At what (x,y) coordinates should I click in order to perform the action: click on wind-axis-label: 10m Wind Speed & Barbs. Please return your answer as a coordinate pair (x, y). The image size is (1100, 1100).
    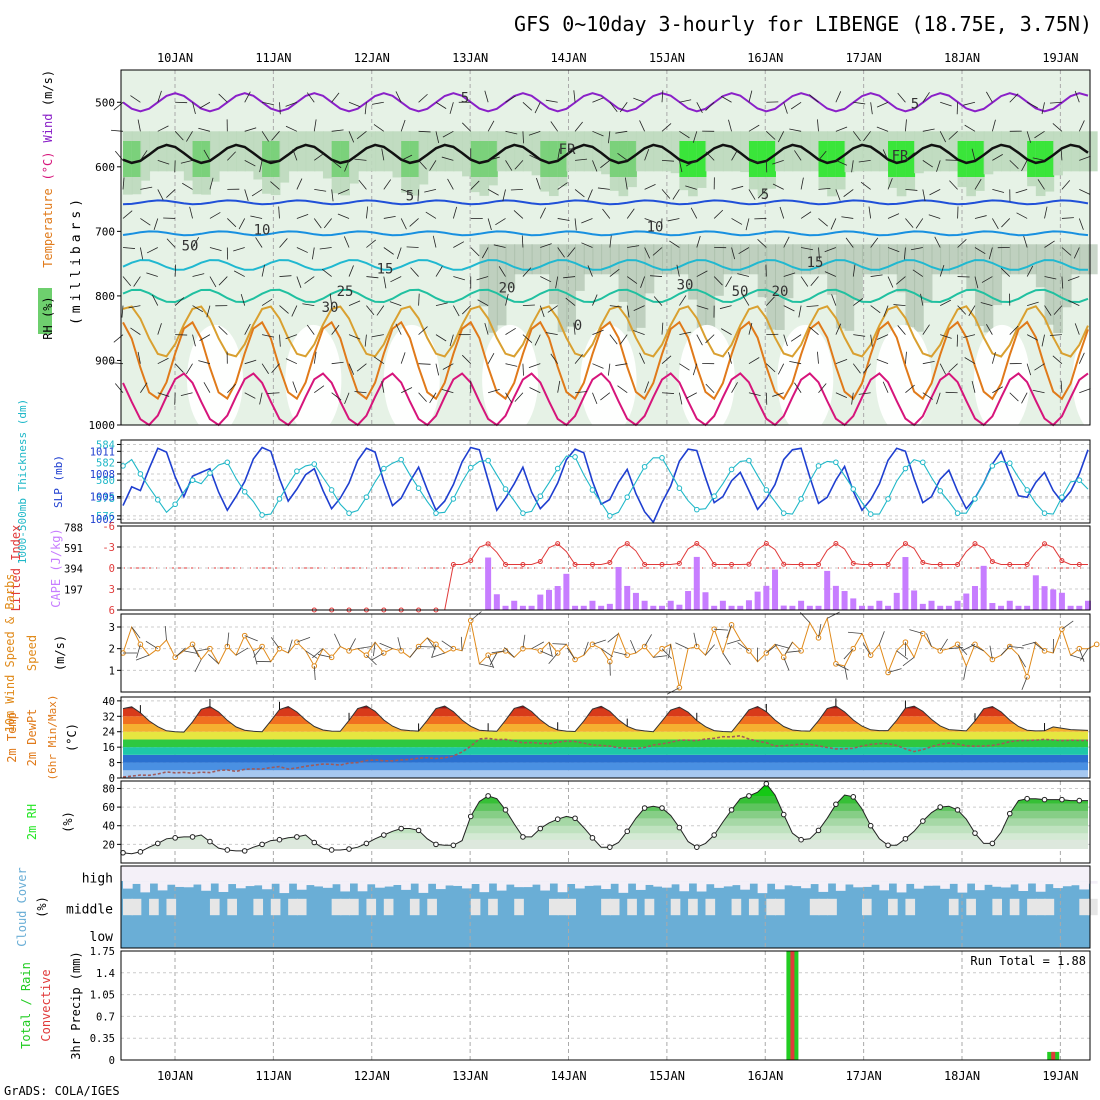
    Looking at the image, I should click on (10, 653).